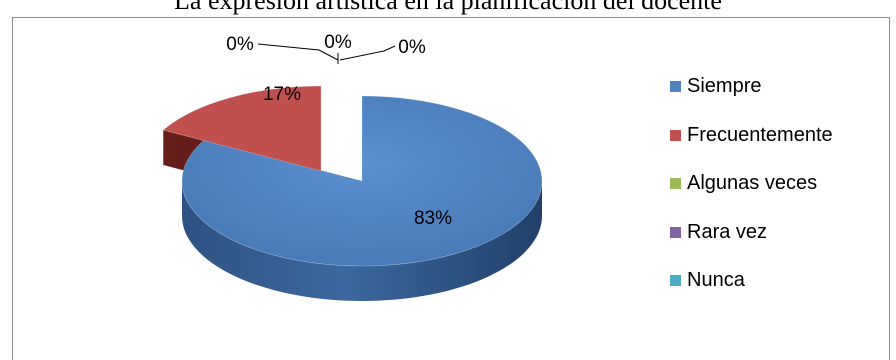  Describe the element at coordinates (675, 280) in the screenshot. I see `legend-swatch-nunca` at that location.